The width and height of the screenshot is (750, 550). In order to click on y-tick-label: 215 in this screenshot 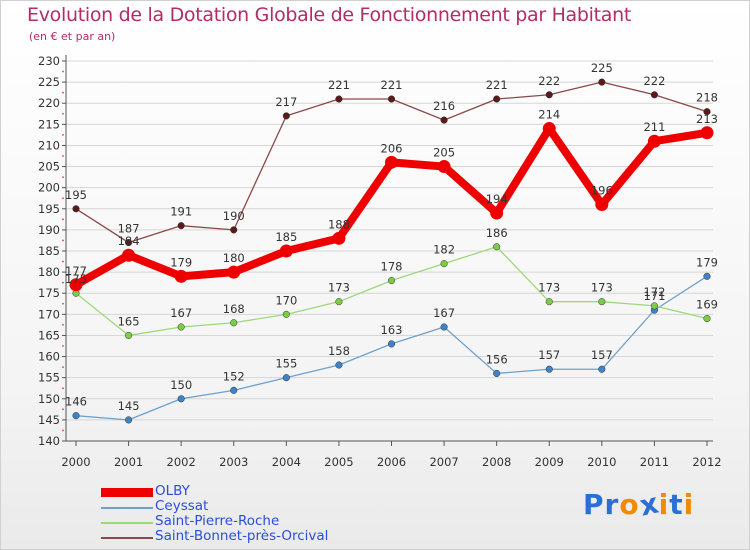, I will do `click(49, 124)`.